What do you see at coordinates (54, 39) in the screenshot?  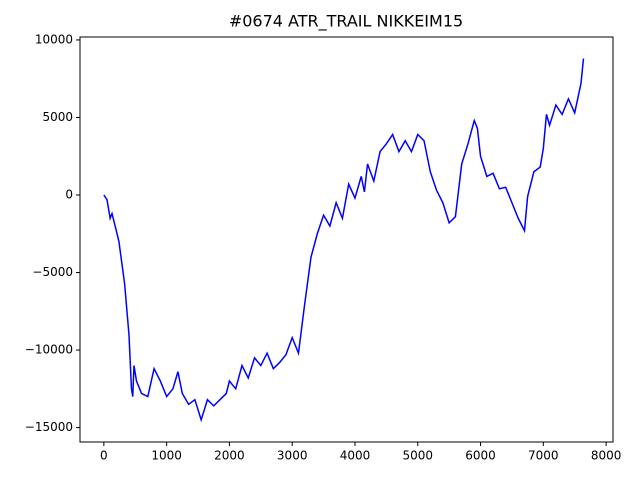 I see `y-tick-label: 10000` at bounding box center [54, 39].